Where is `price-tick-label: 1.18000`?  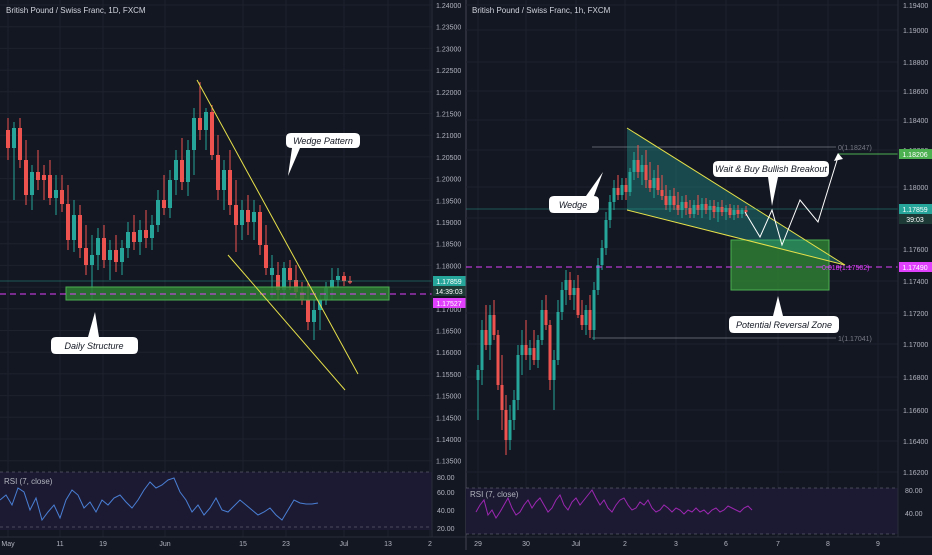
price-tick-label: 1.18000 is located at coordinates (448, 266).